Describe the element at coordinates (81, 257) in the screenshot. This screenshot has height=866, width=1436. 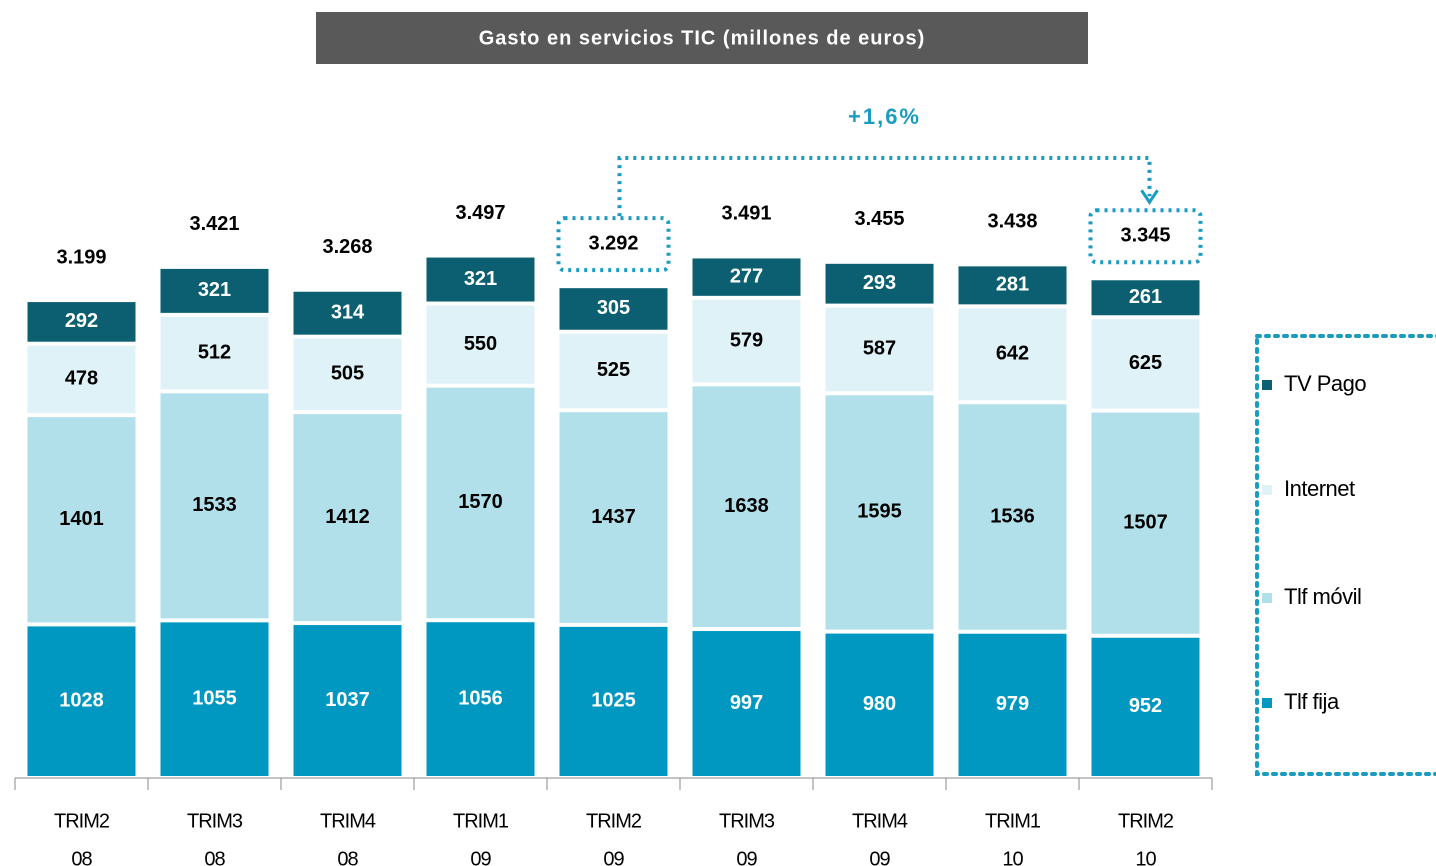
I see `total-label: 3.199` at that location.